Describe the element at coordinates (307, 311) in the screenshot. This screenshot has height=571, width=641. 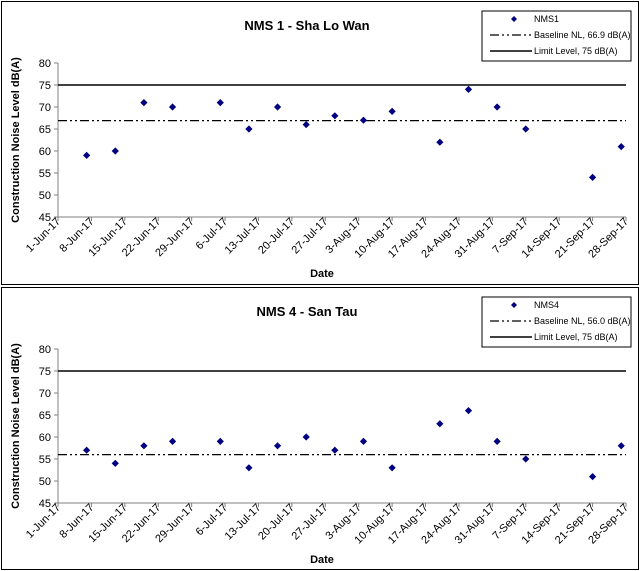
I see `chart-title: NMS 4 - San Tau` at that location.